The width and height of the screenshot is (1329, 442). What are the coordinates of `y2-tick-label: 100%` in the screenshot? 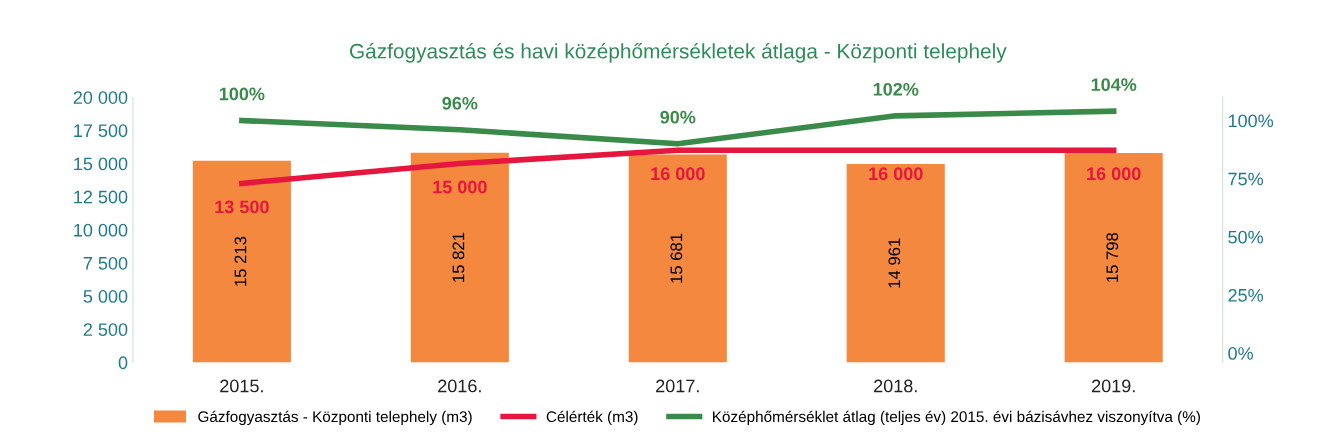 It's located at (1251, 121).